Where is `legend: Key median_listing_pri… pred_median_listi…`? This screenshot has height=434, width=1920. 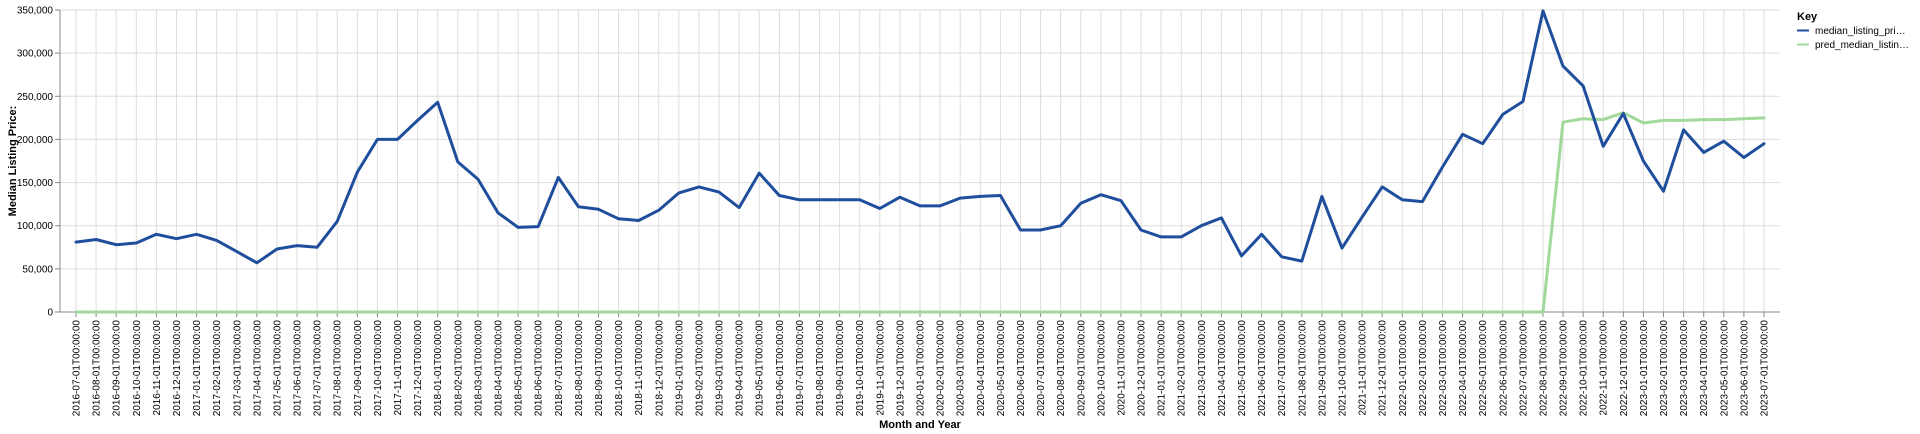 legend: Key median_listing_pri… pred_median_listi… is located at coordinates (1853, 31).